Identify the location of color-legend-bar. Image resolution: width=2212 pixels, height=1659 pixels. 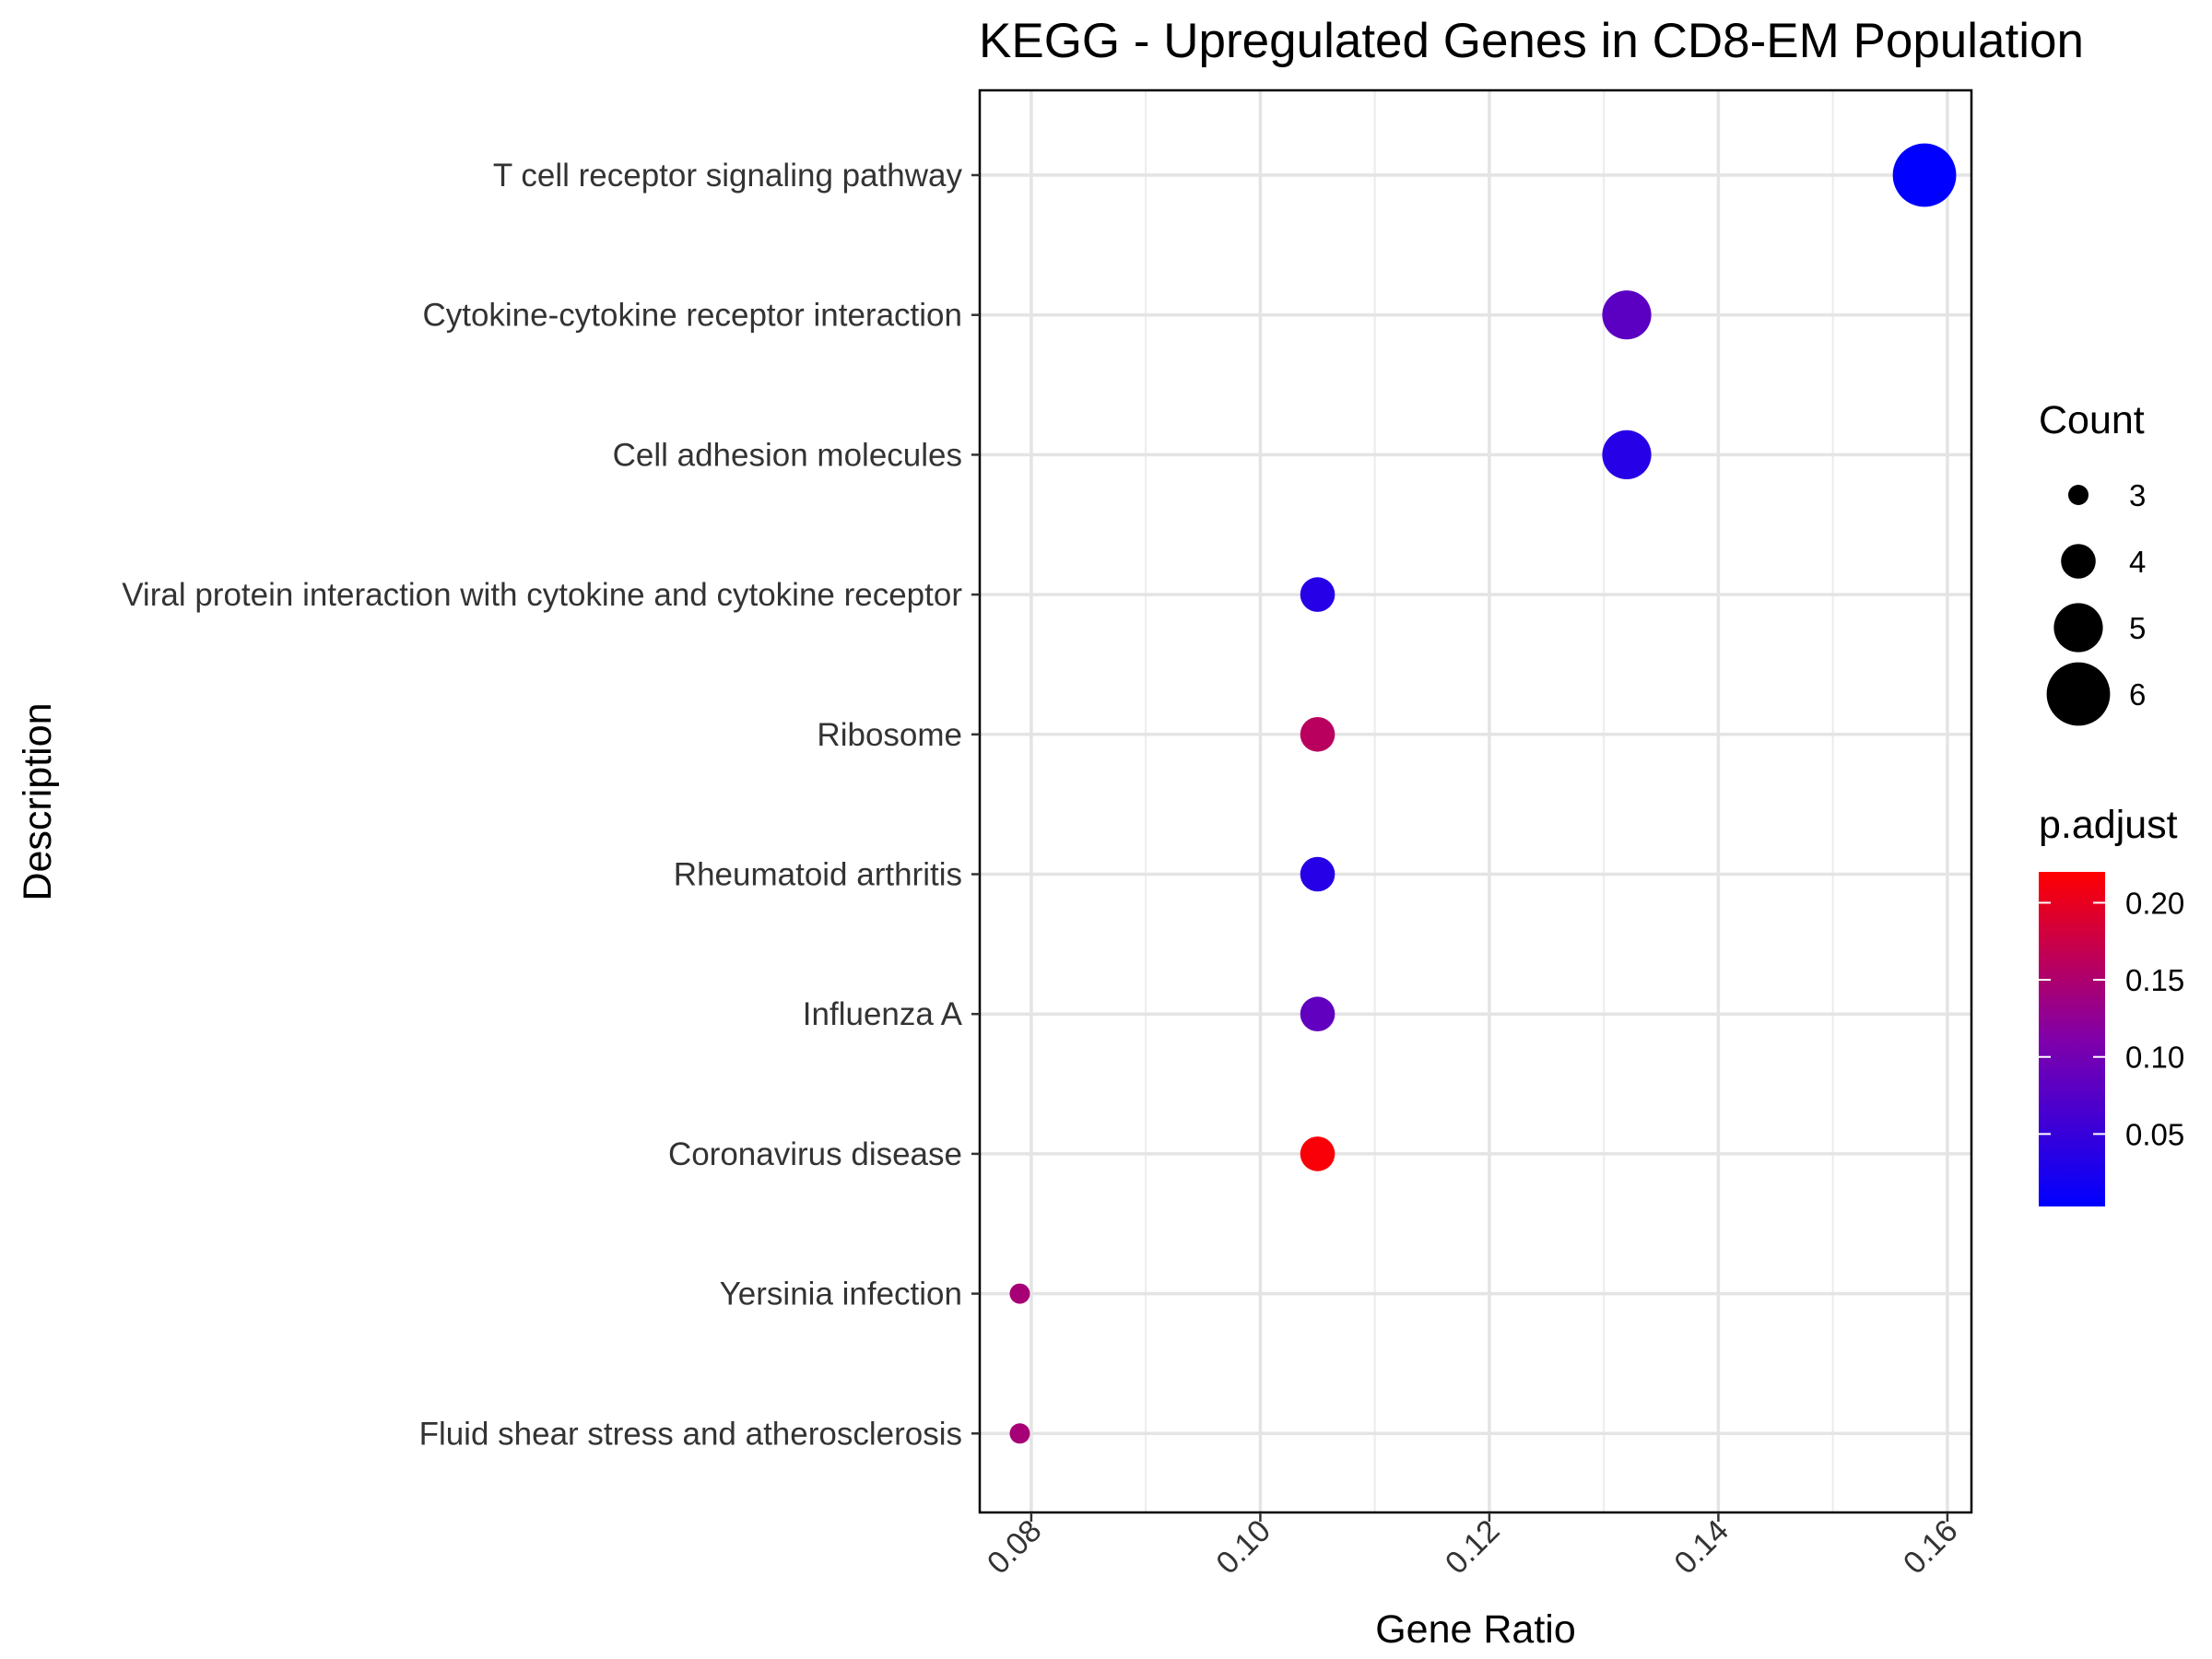
(2072, 1039).